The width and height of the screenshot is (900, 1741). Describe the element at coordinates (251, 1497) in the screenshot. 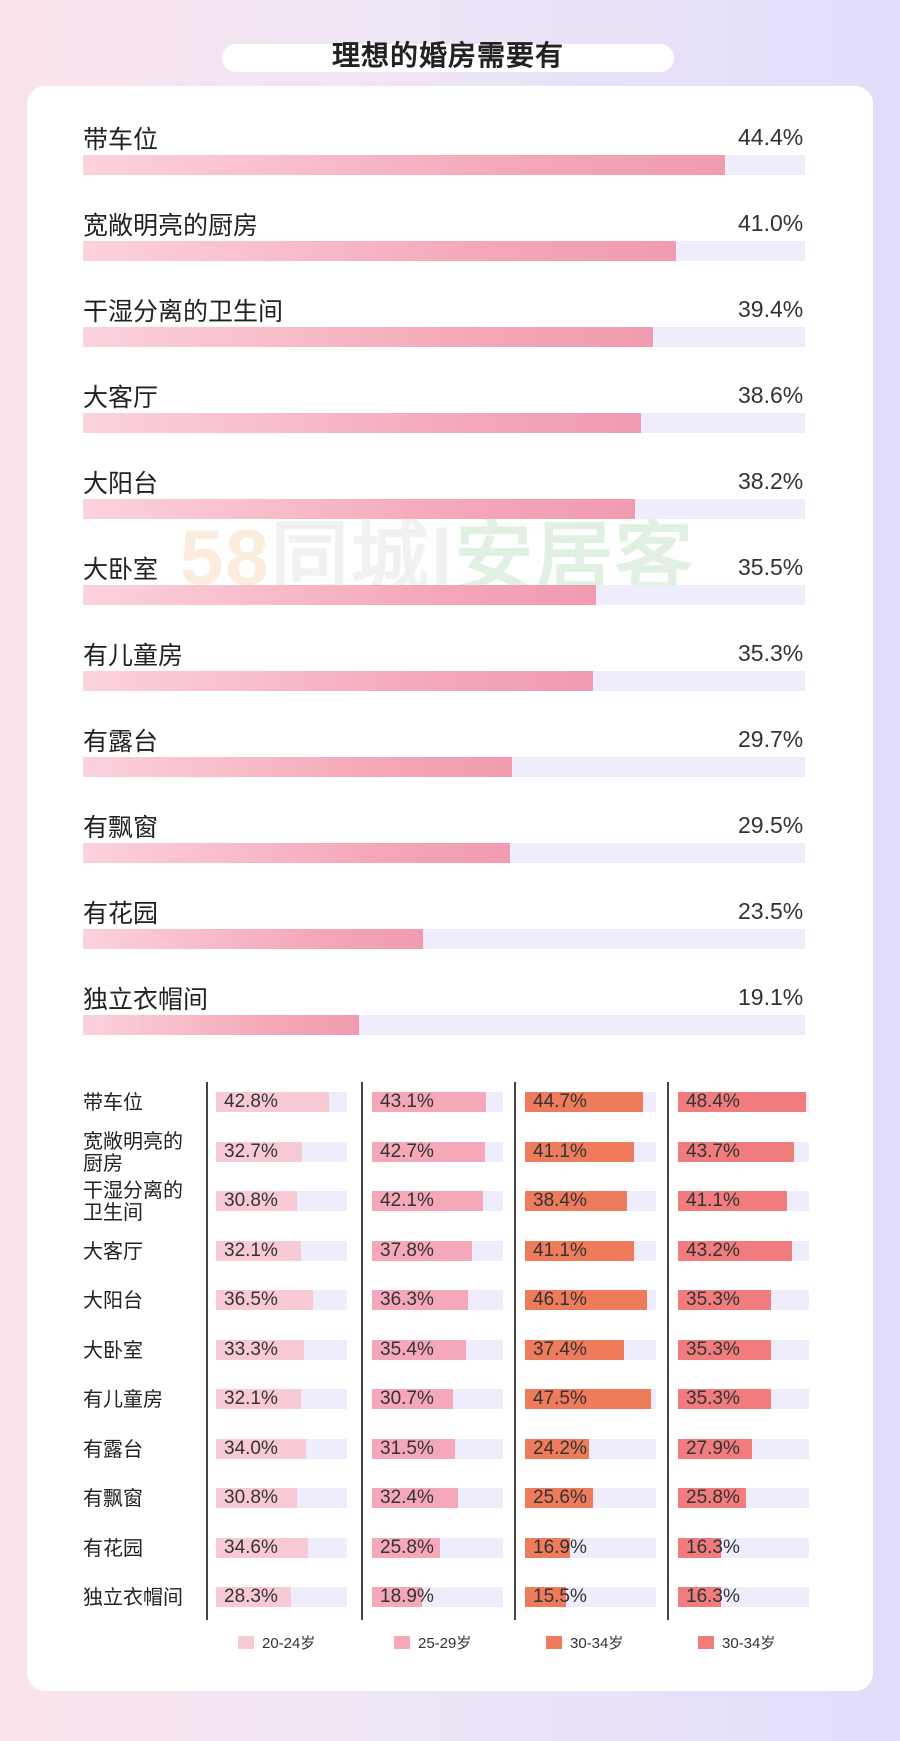

I see `value-label: 30.8%` at that location.